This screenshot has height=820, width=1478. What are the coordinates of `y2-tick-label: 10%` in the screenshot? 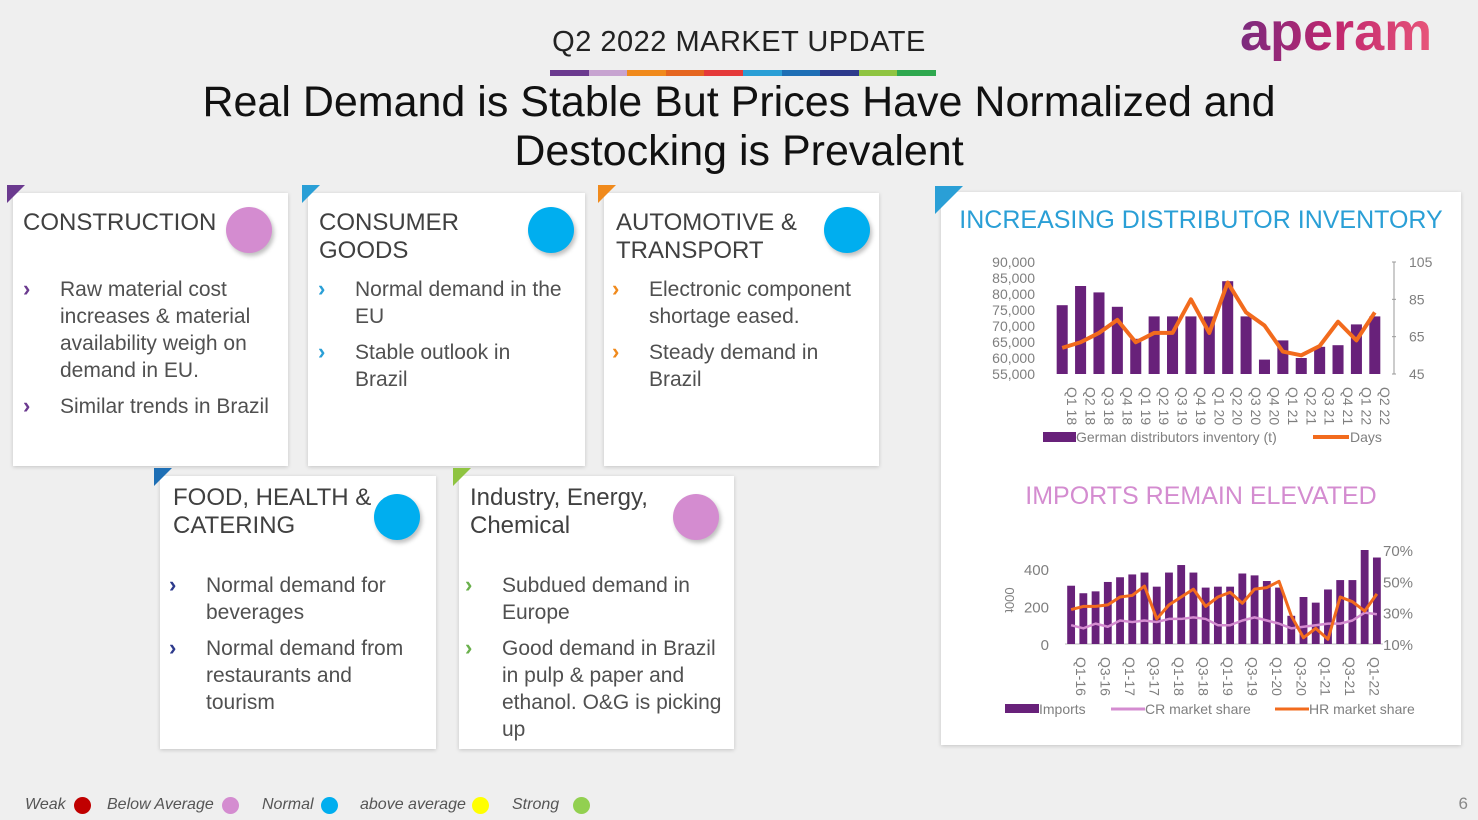 It's located at (1398, 645).